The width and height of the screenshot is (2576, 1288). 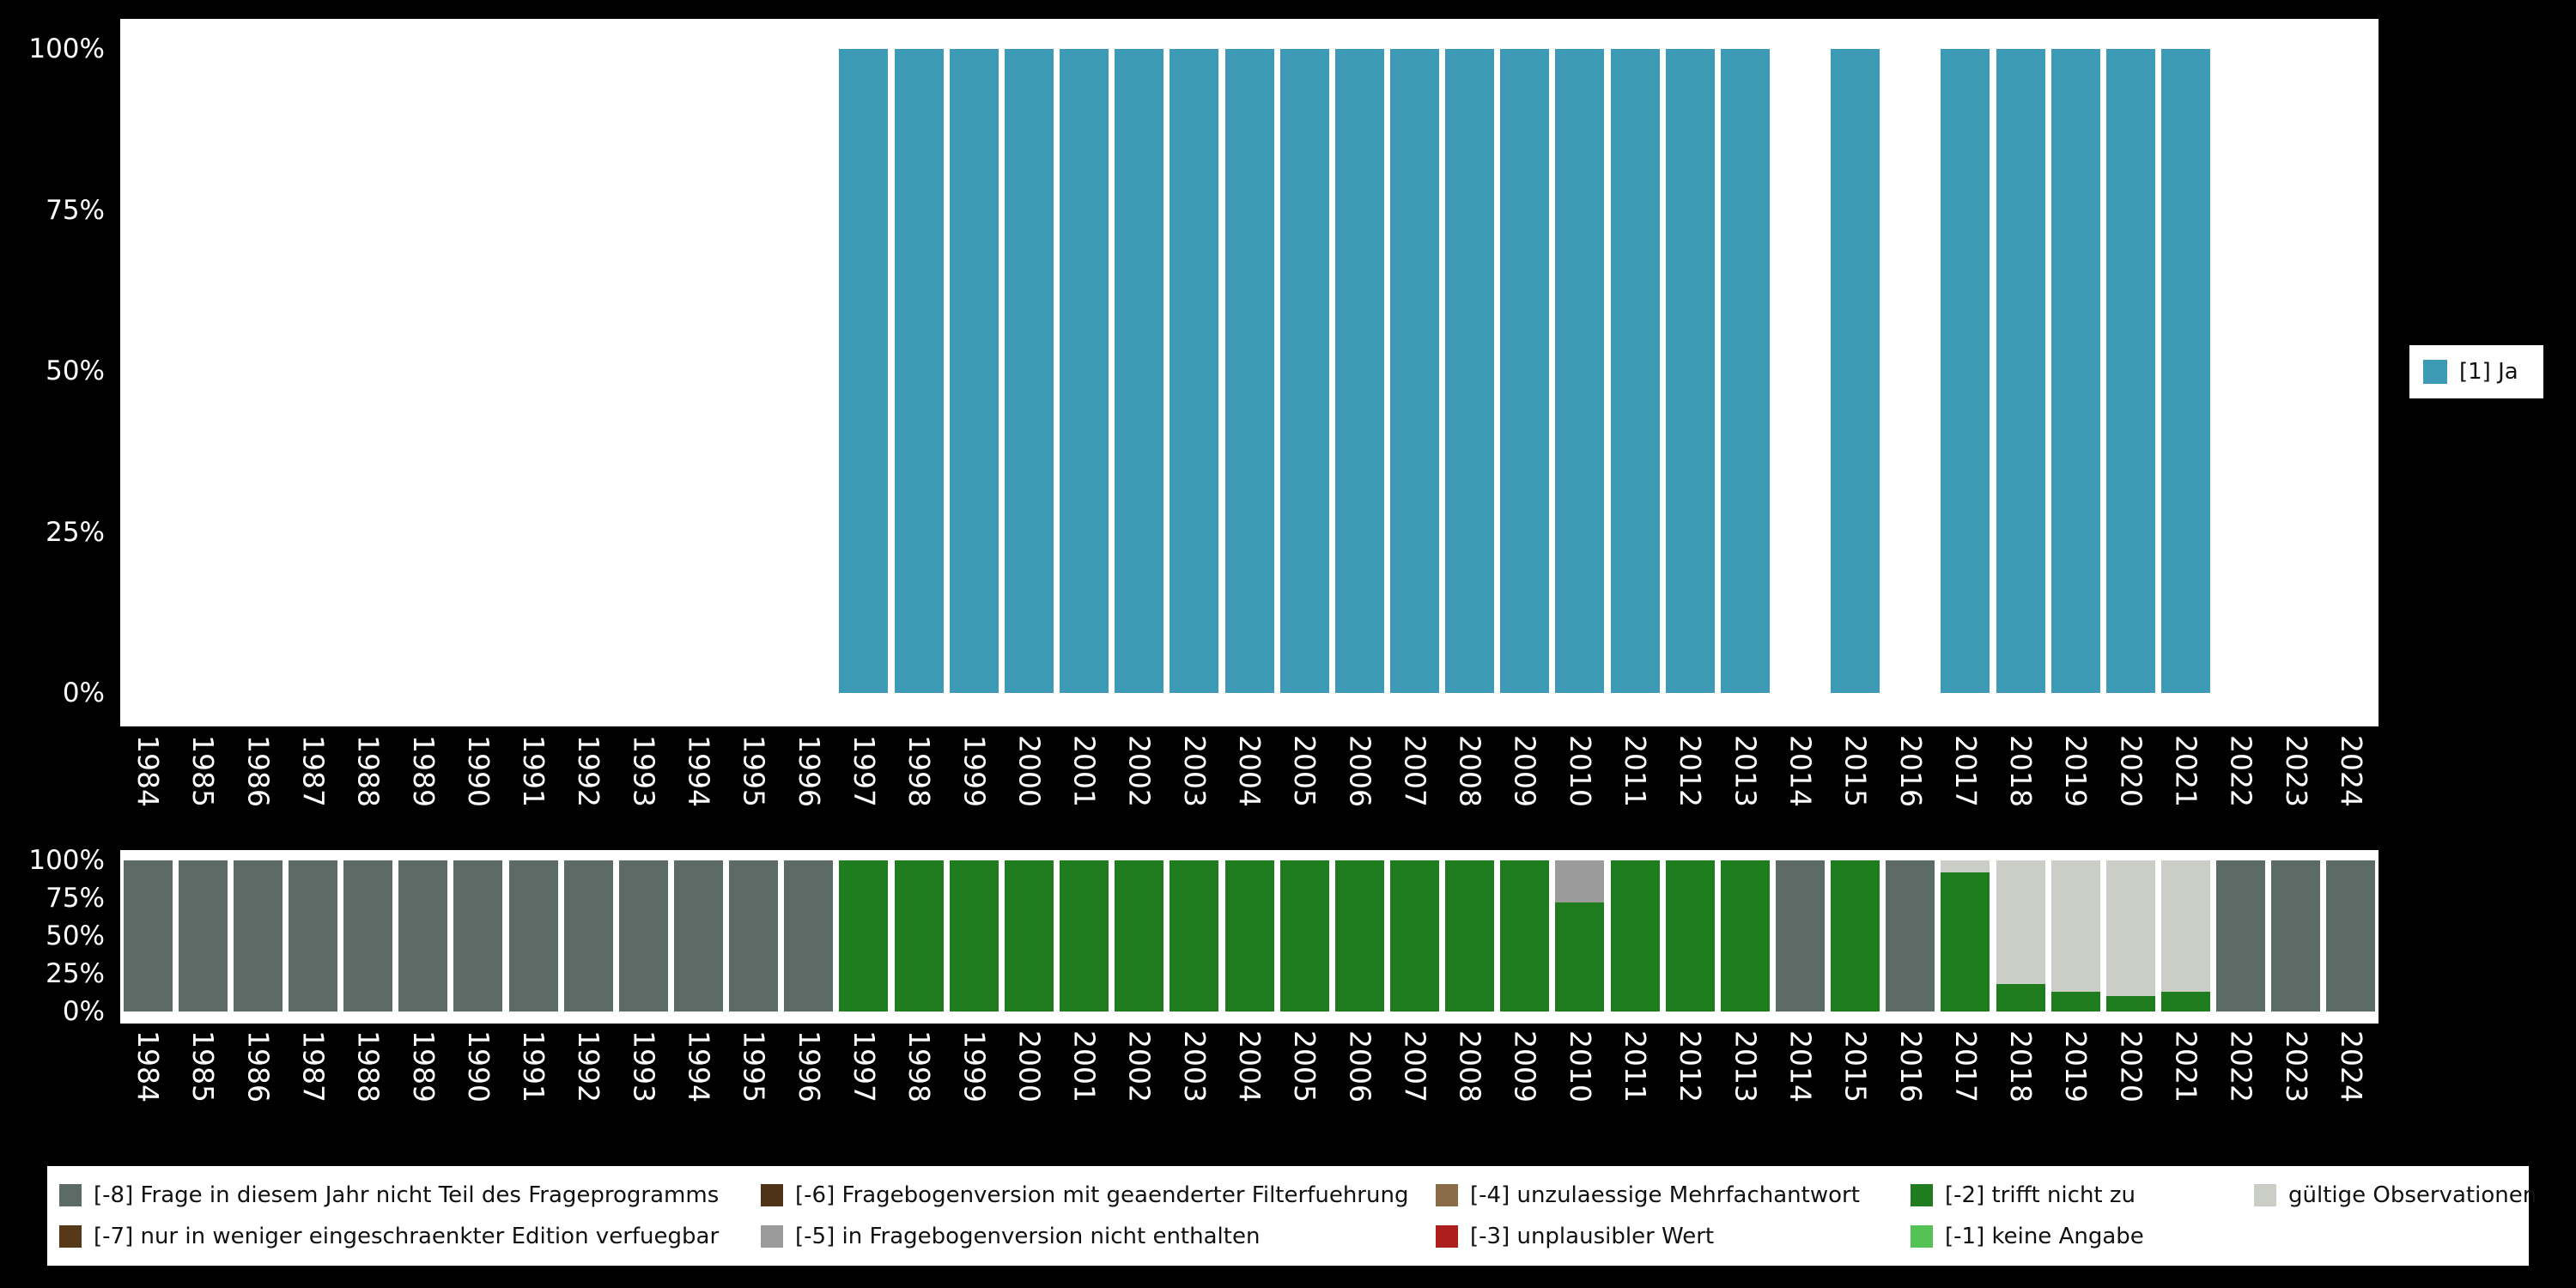 I want to click on segment-2014--8, so click(x=1800, y=936).